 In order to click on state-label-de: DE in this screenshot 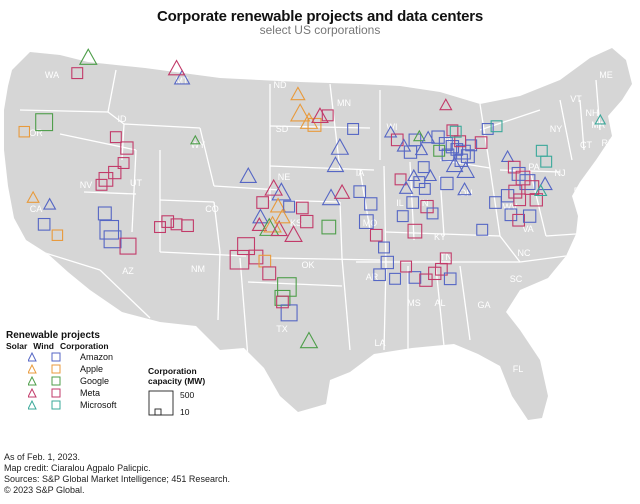, I will do `click(580, 191)`.